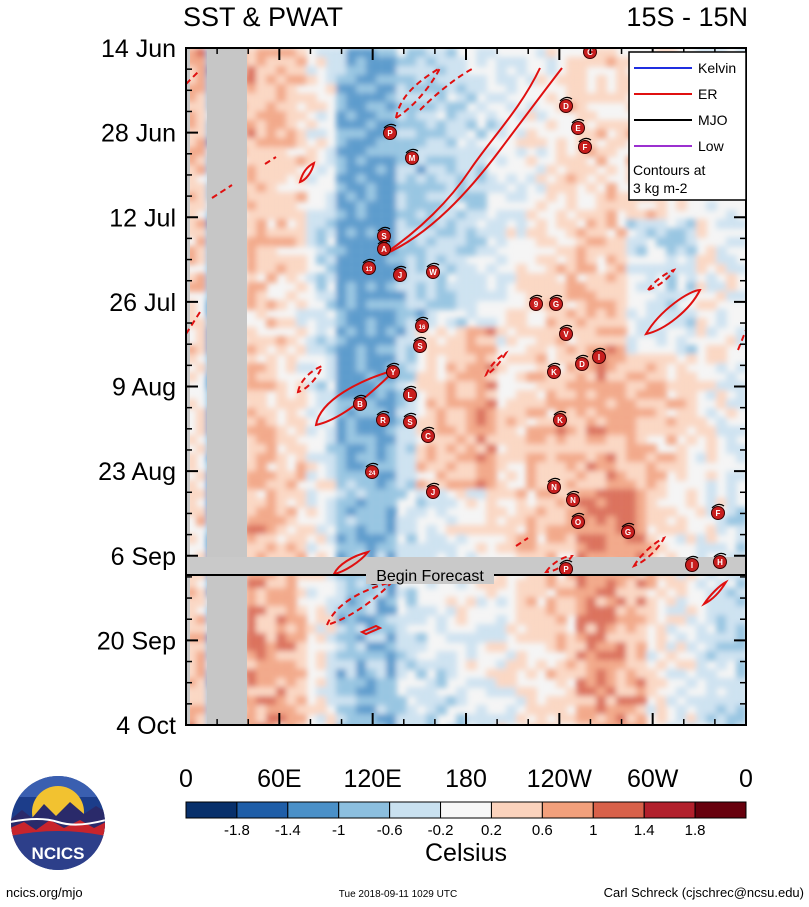 This screenshot has height=907, width=809. What do you see at coordinates (566, 332) in the screenshot?
I see `storm-marker: V` at bounding box center [566, 332].